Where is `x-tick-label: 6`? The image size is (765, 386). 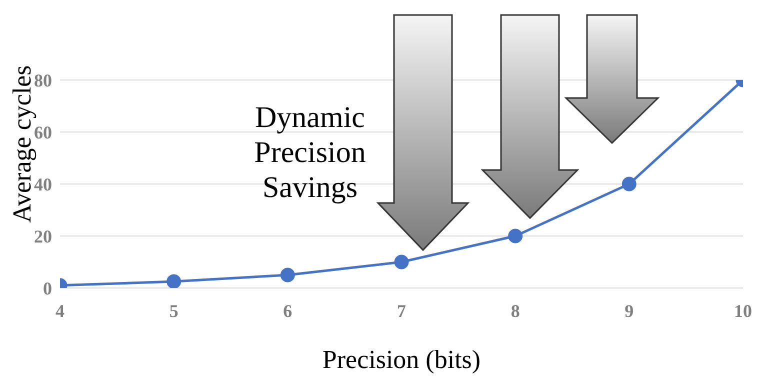 x-tick-label: 6 is located at coordinates (287, 310).